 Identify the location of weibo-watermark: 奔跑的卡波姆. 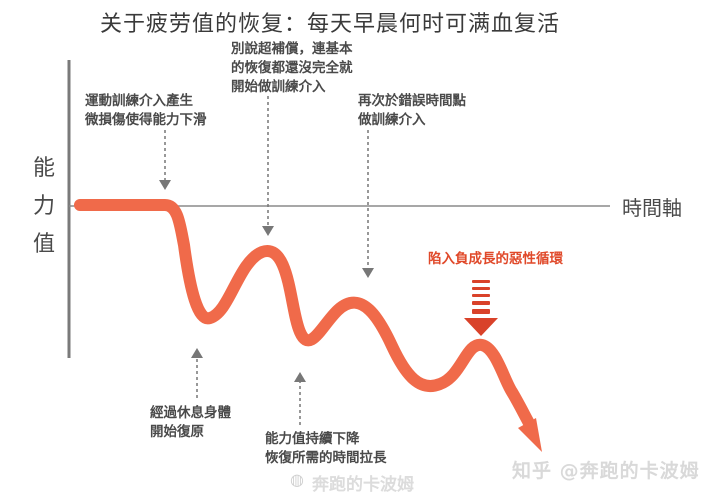
(363, 485).